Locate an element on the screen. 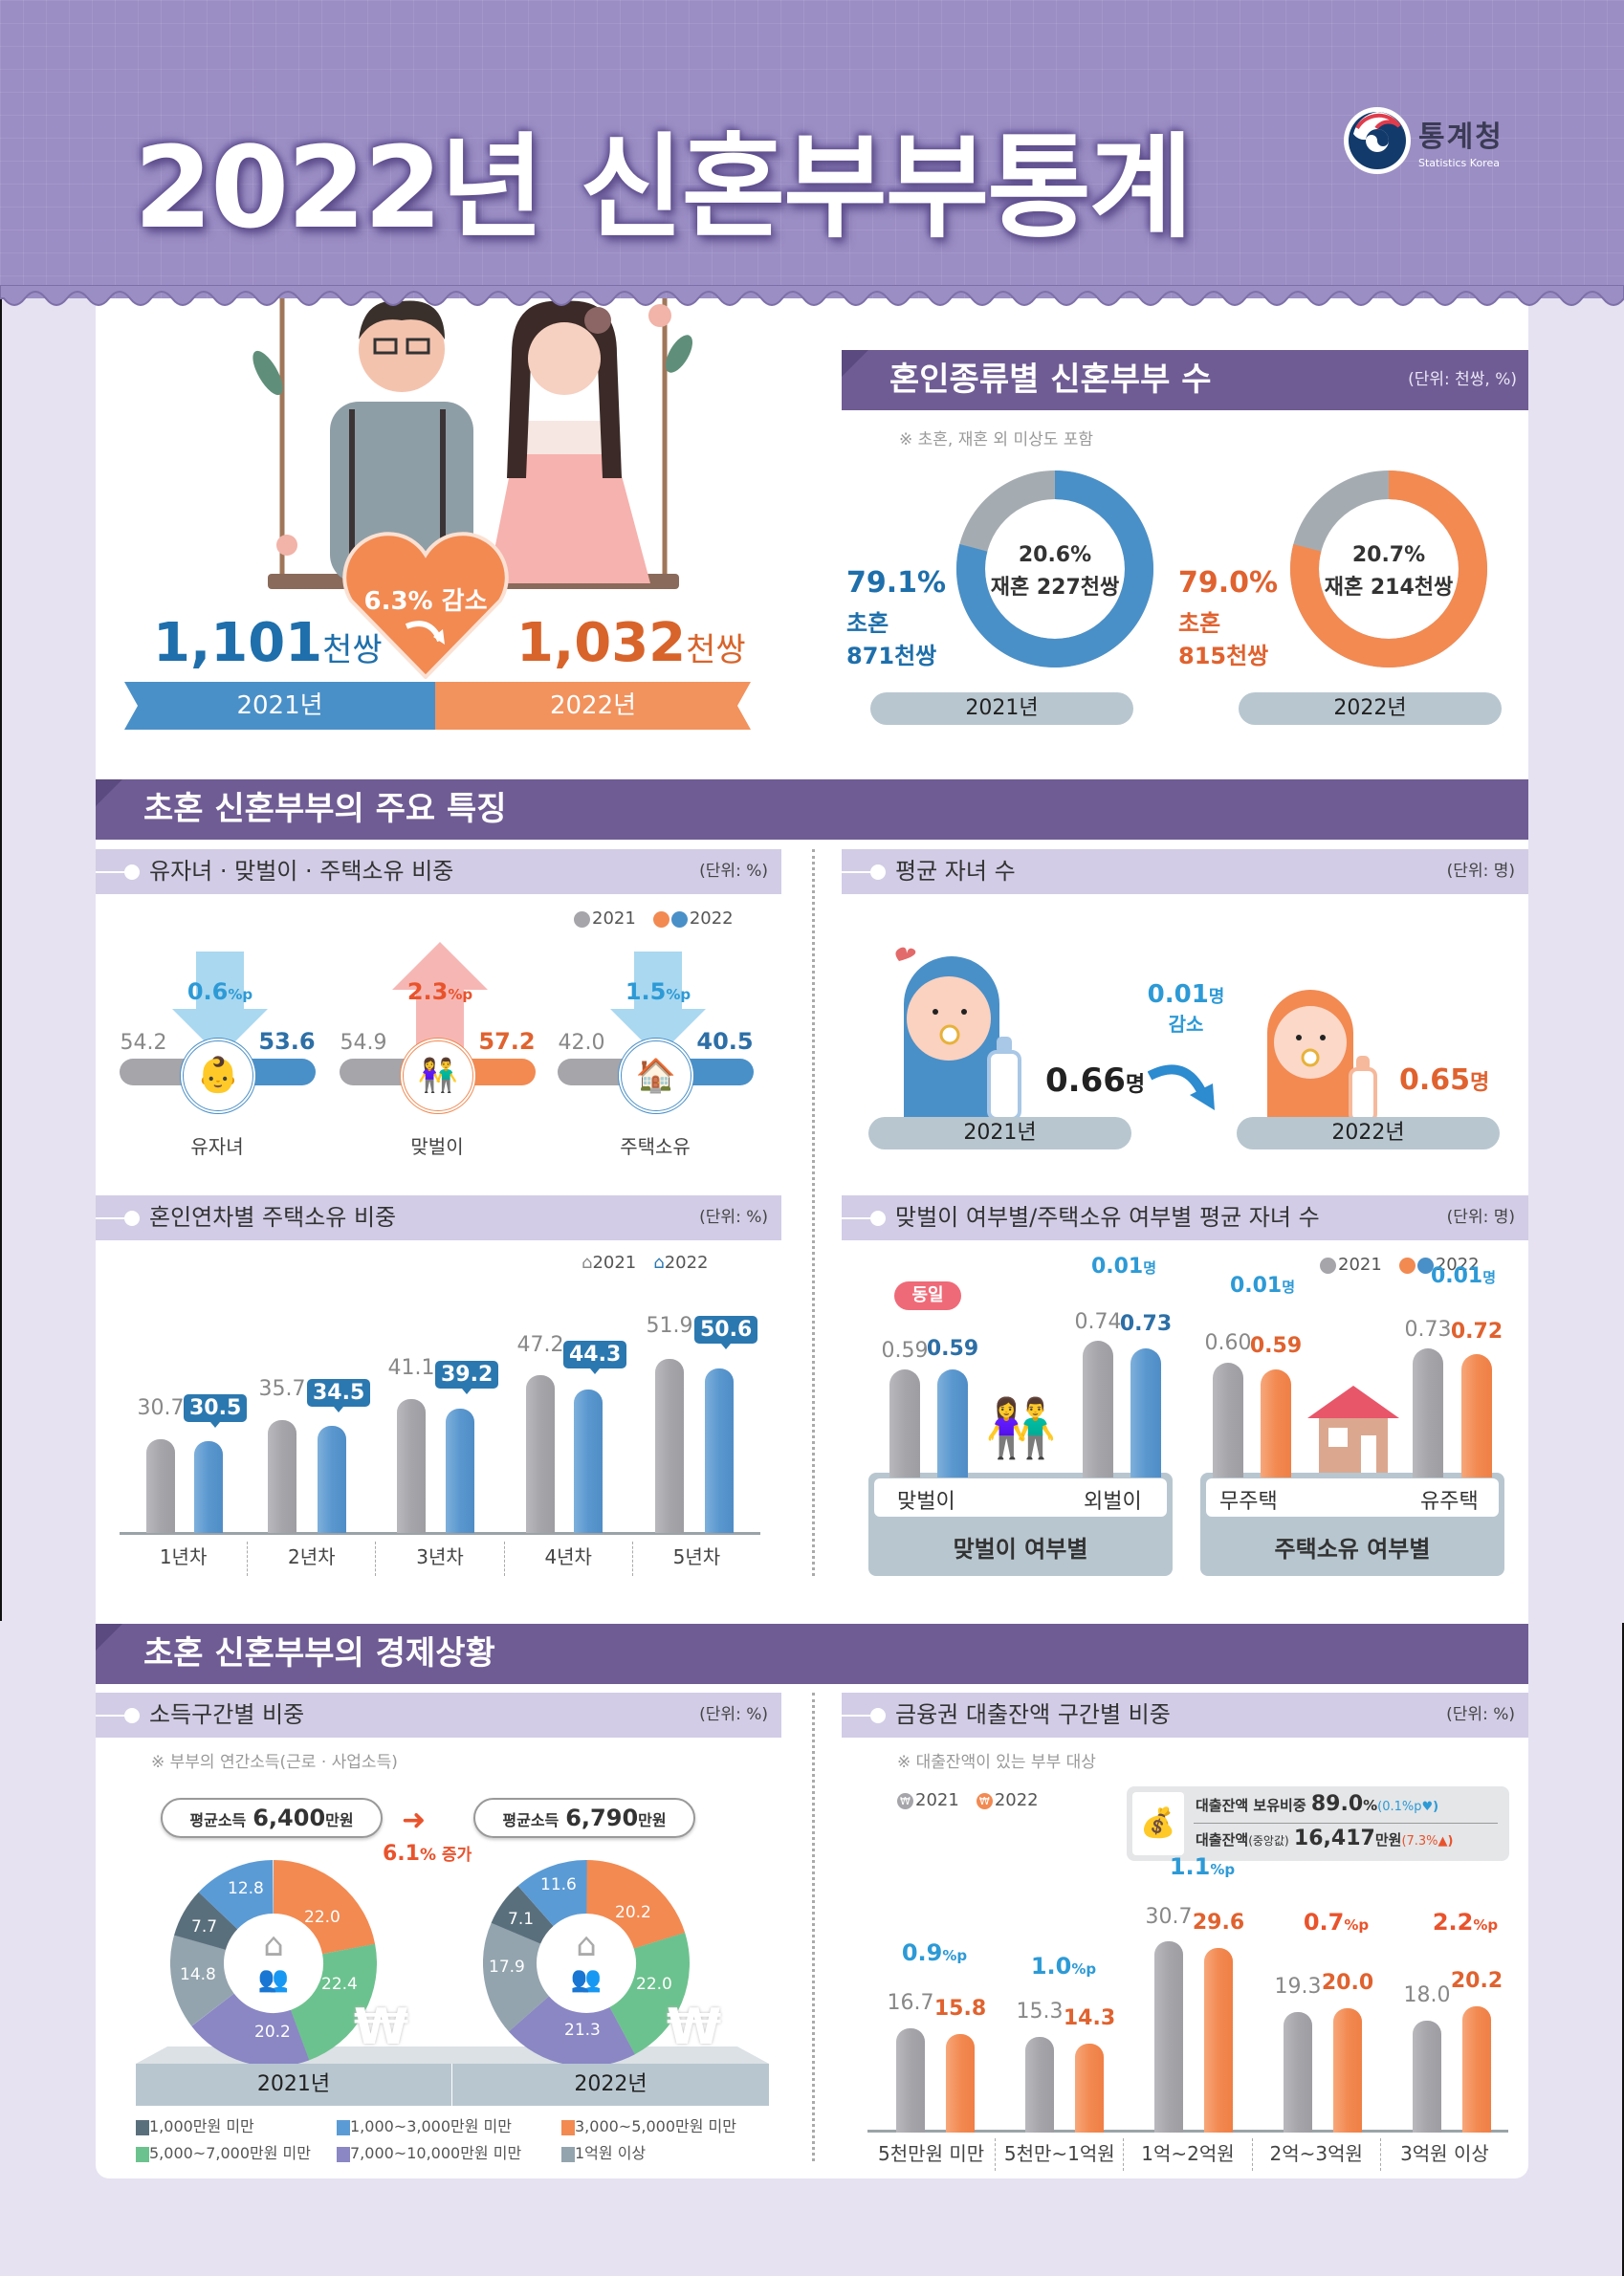 The height and width of the screenshot is (2276, 1624). bar-house-2021 is located at coordinates (1428, 1412).